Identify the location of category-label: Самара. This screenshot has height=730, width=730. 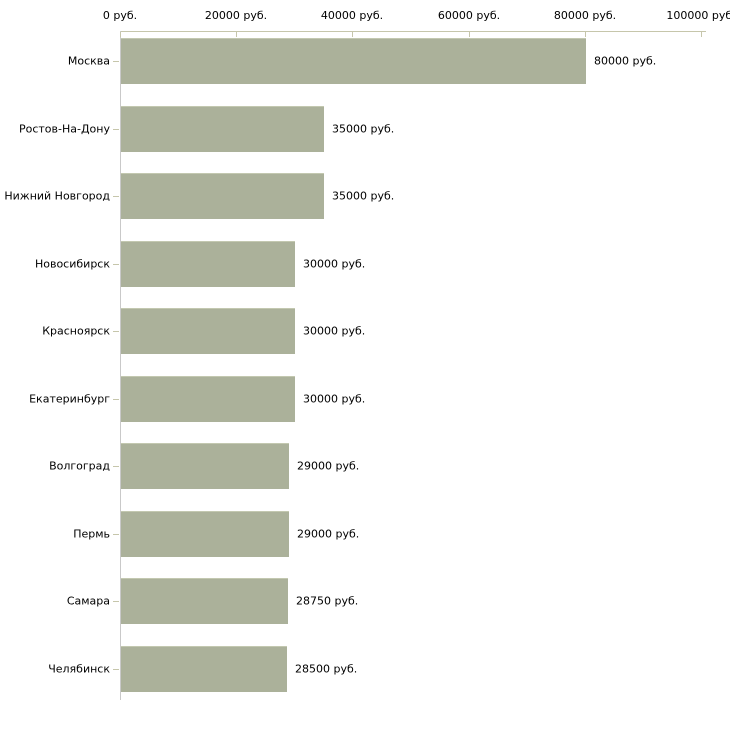
(88, 601).